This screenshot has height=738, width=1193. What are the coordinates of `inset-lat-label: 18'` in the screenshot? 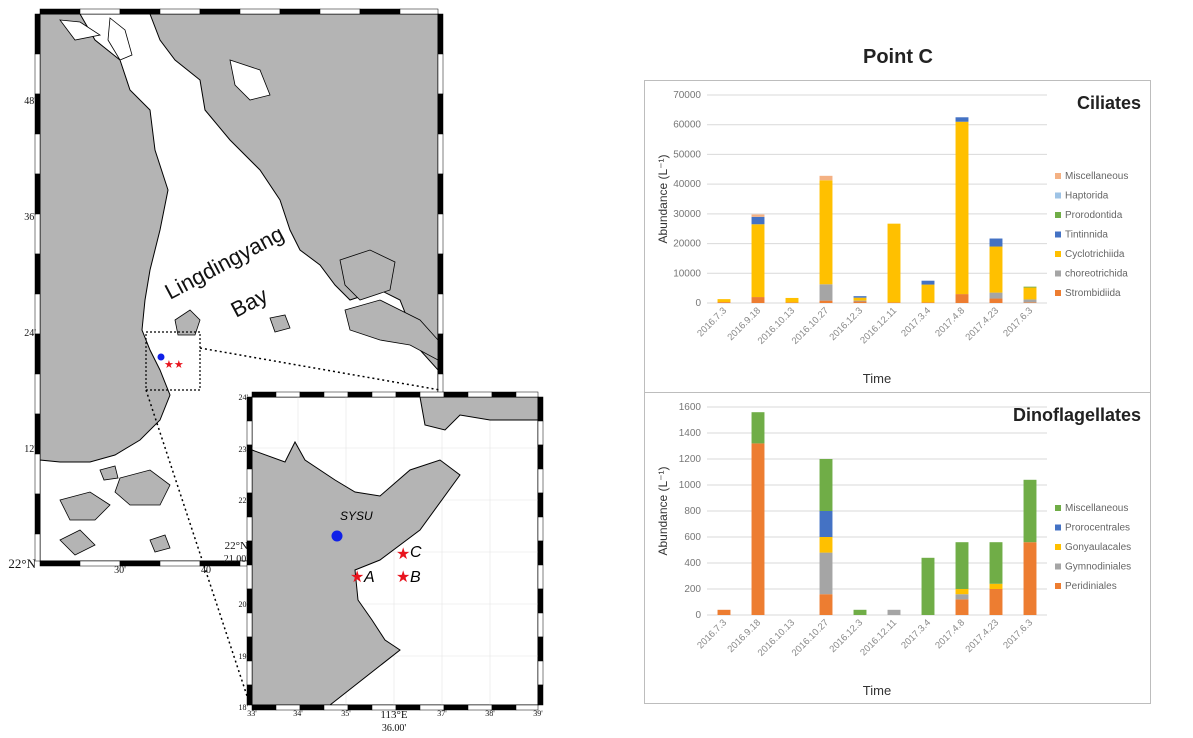 It's located at (244, 707).